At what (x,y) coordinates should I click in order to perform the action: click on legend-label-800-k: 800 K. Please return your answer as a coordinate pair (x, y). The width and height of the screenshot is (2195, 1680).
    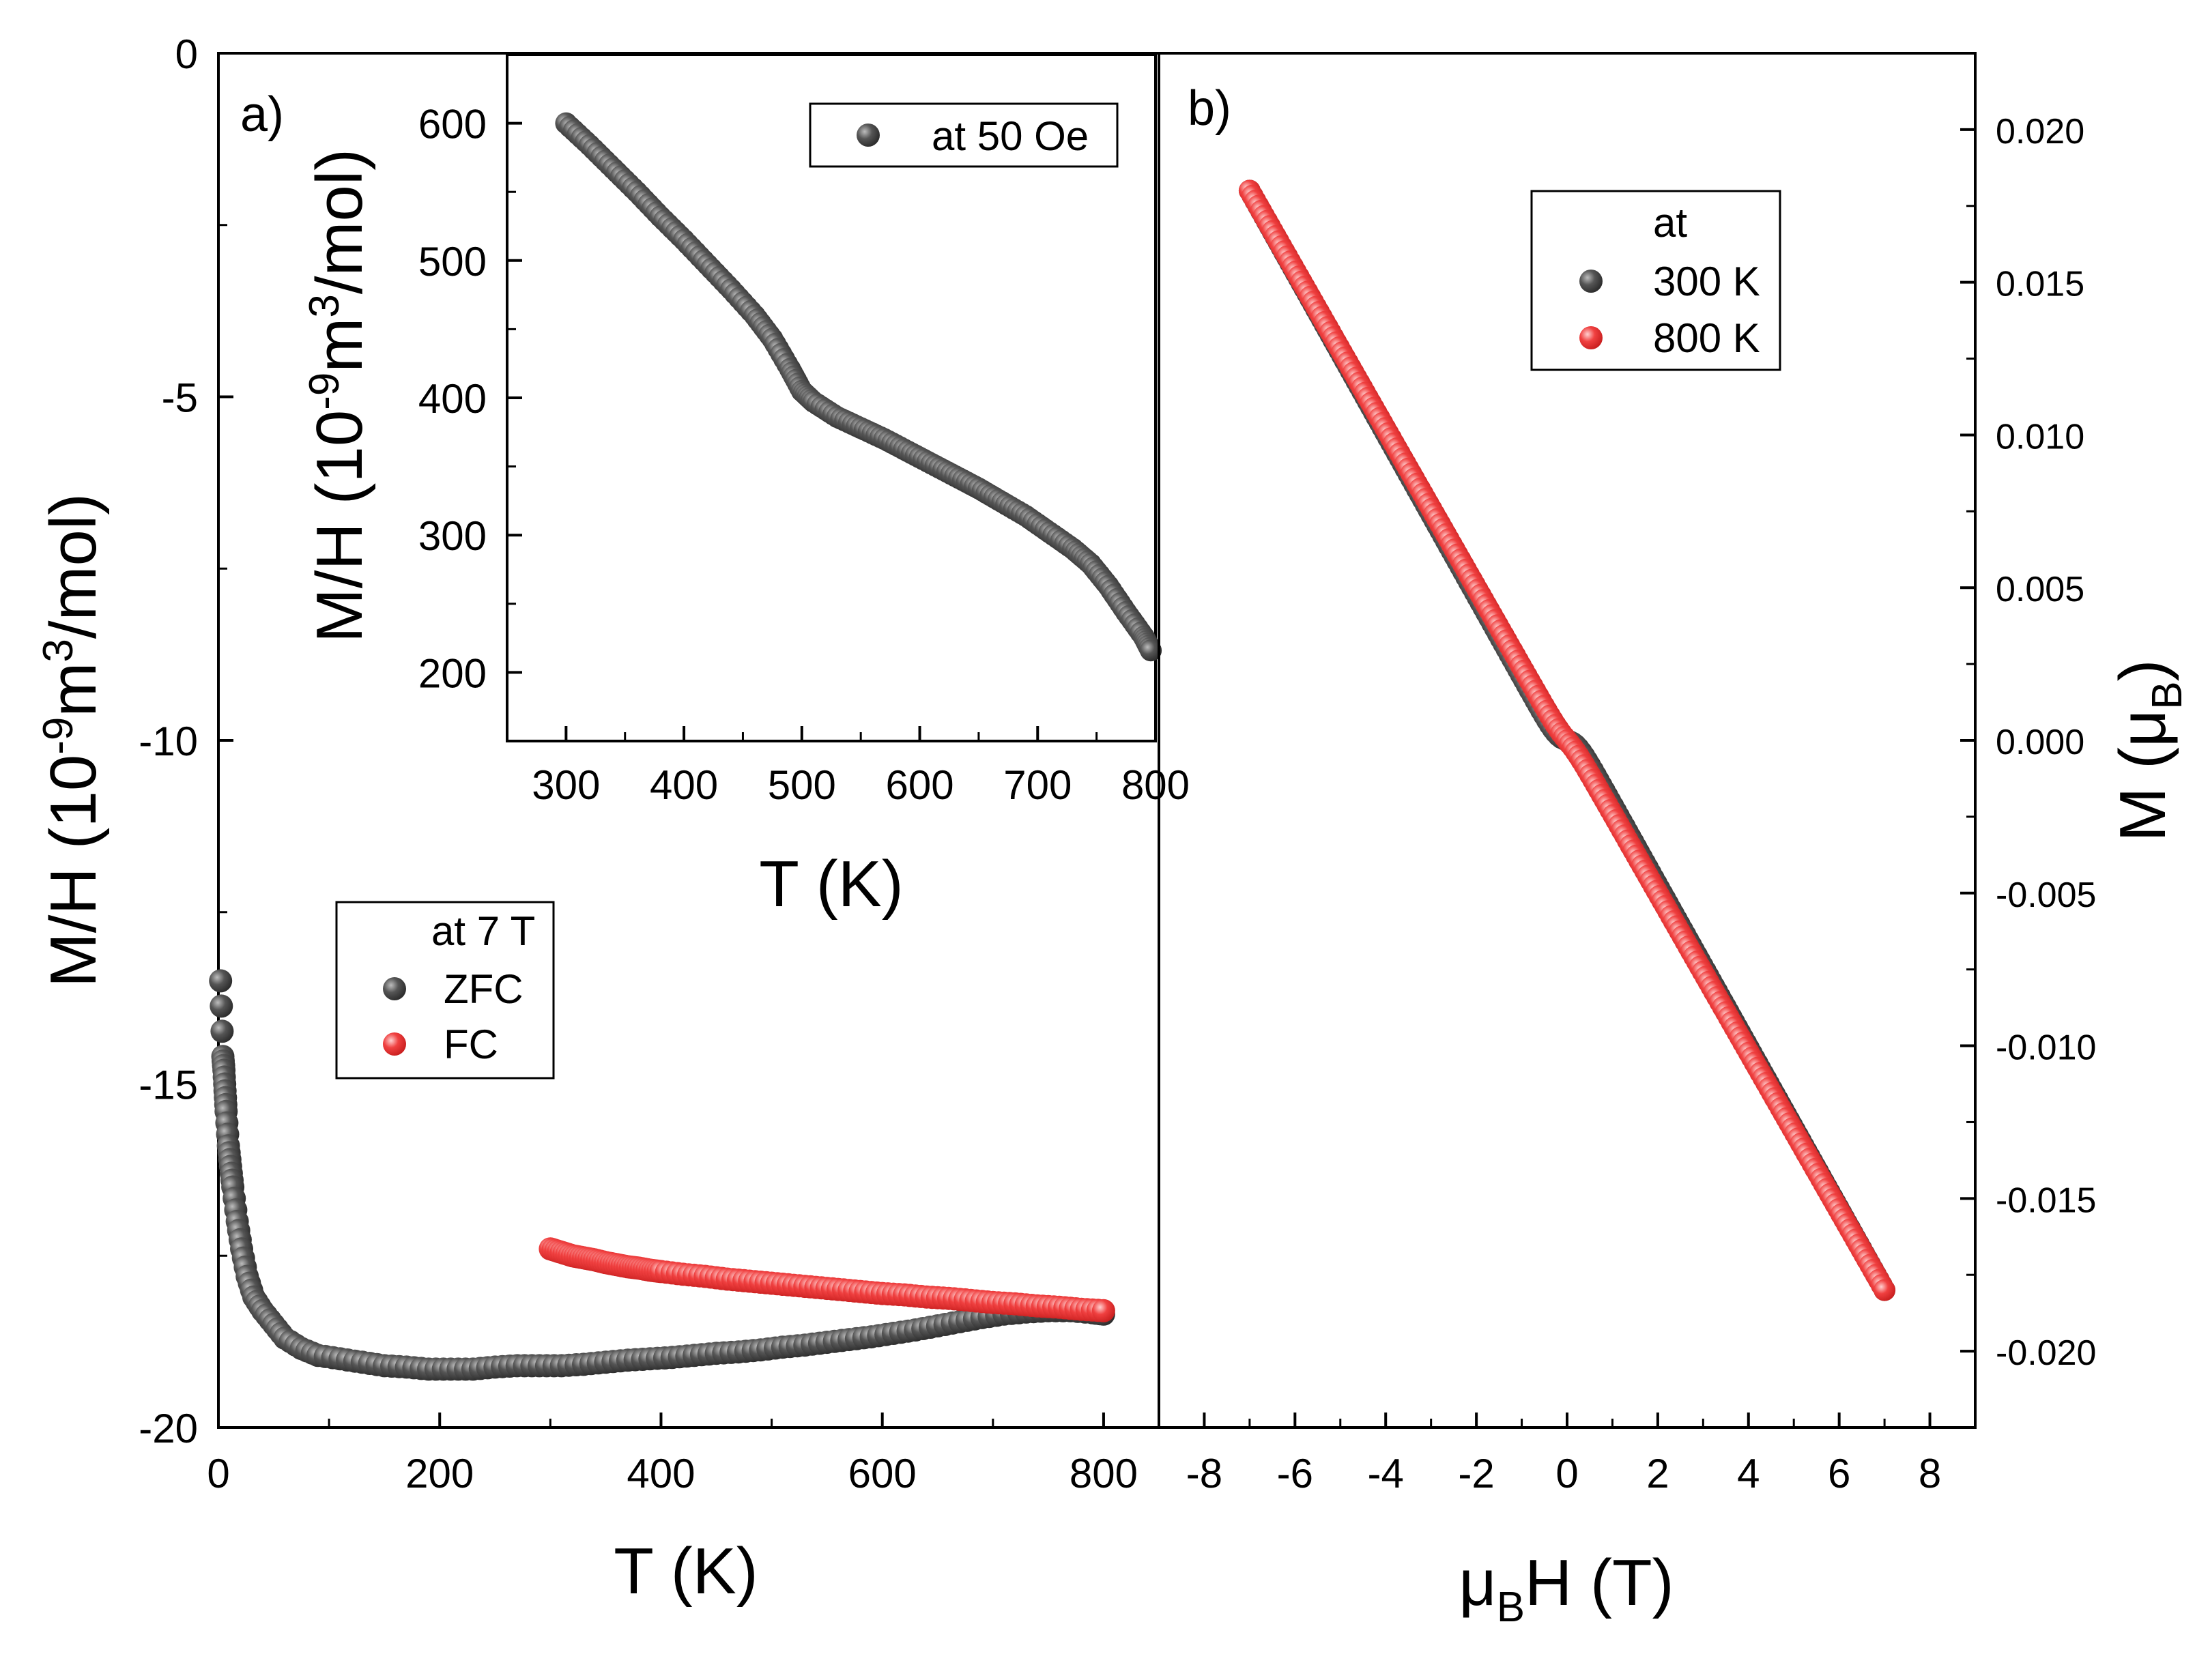
    Looking at the image, I should click on (1706, 338).